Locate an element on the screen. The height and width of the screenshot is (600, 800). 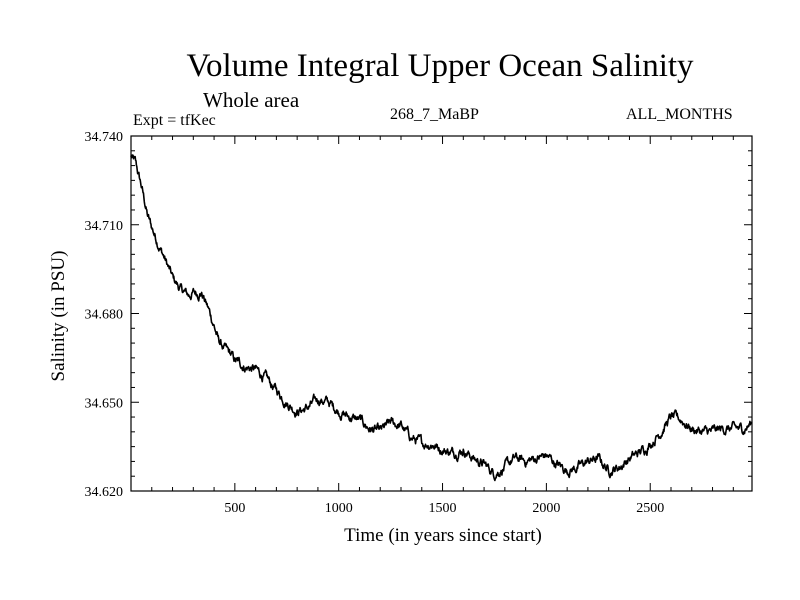
x-tick-label: 2000 is located at coordinates (546, 508).